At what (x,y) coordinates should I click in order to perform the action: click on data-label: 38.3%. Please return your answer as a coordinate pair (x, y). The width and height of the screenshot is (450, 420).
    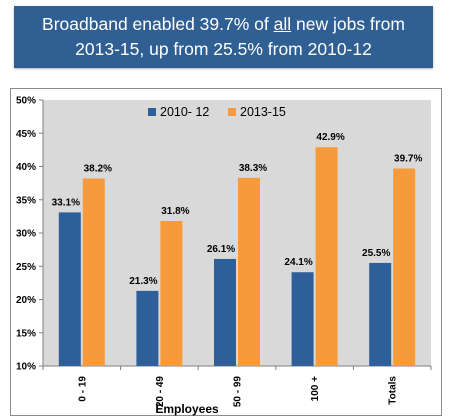
    Looking at the image, I should click on (253, 168).